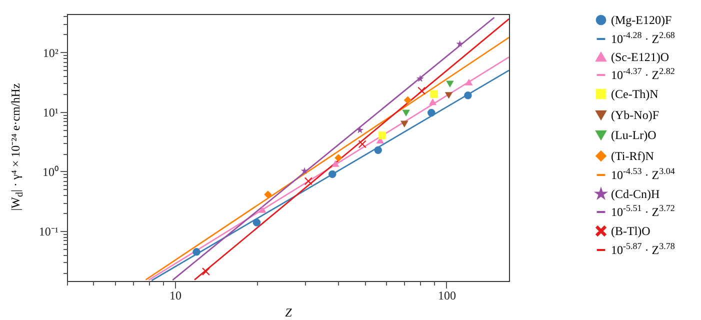 This screenshot has width=701, height=320. I want to click on x-tick-label: 100, so click(447, 295).